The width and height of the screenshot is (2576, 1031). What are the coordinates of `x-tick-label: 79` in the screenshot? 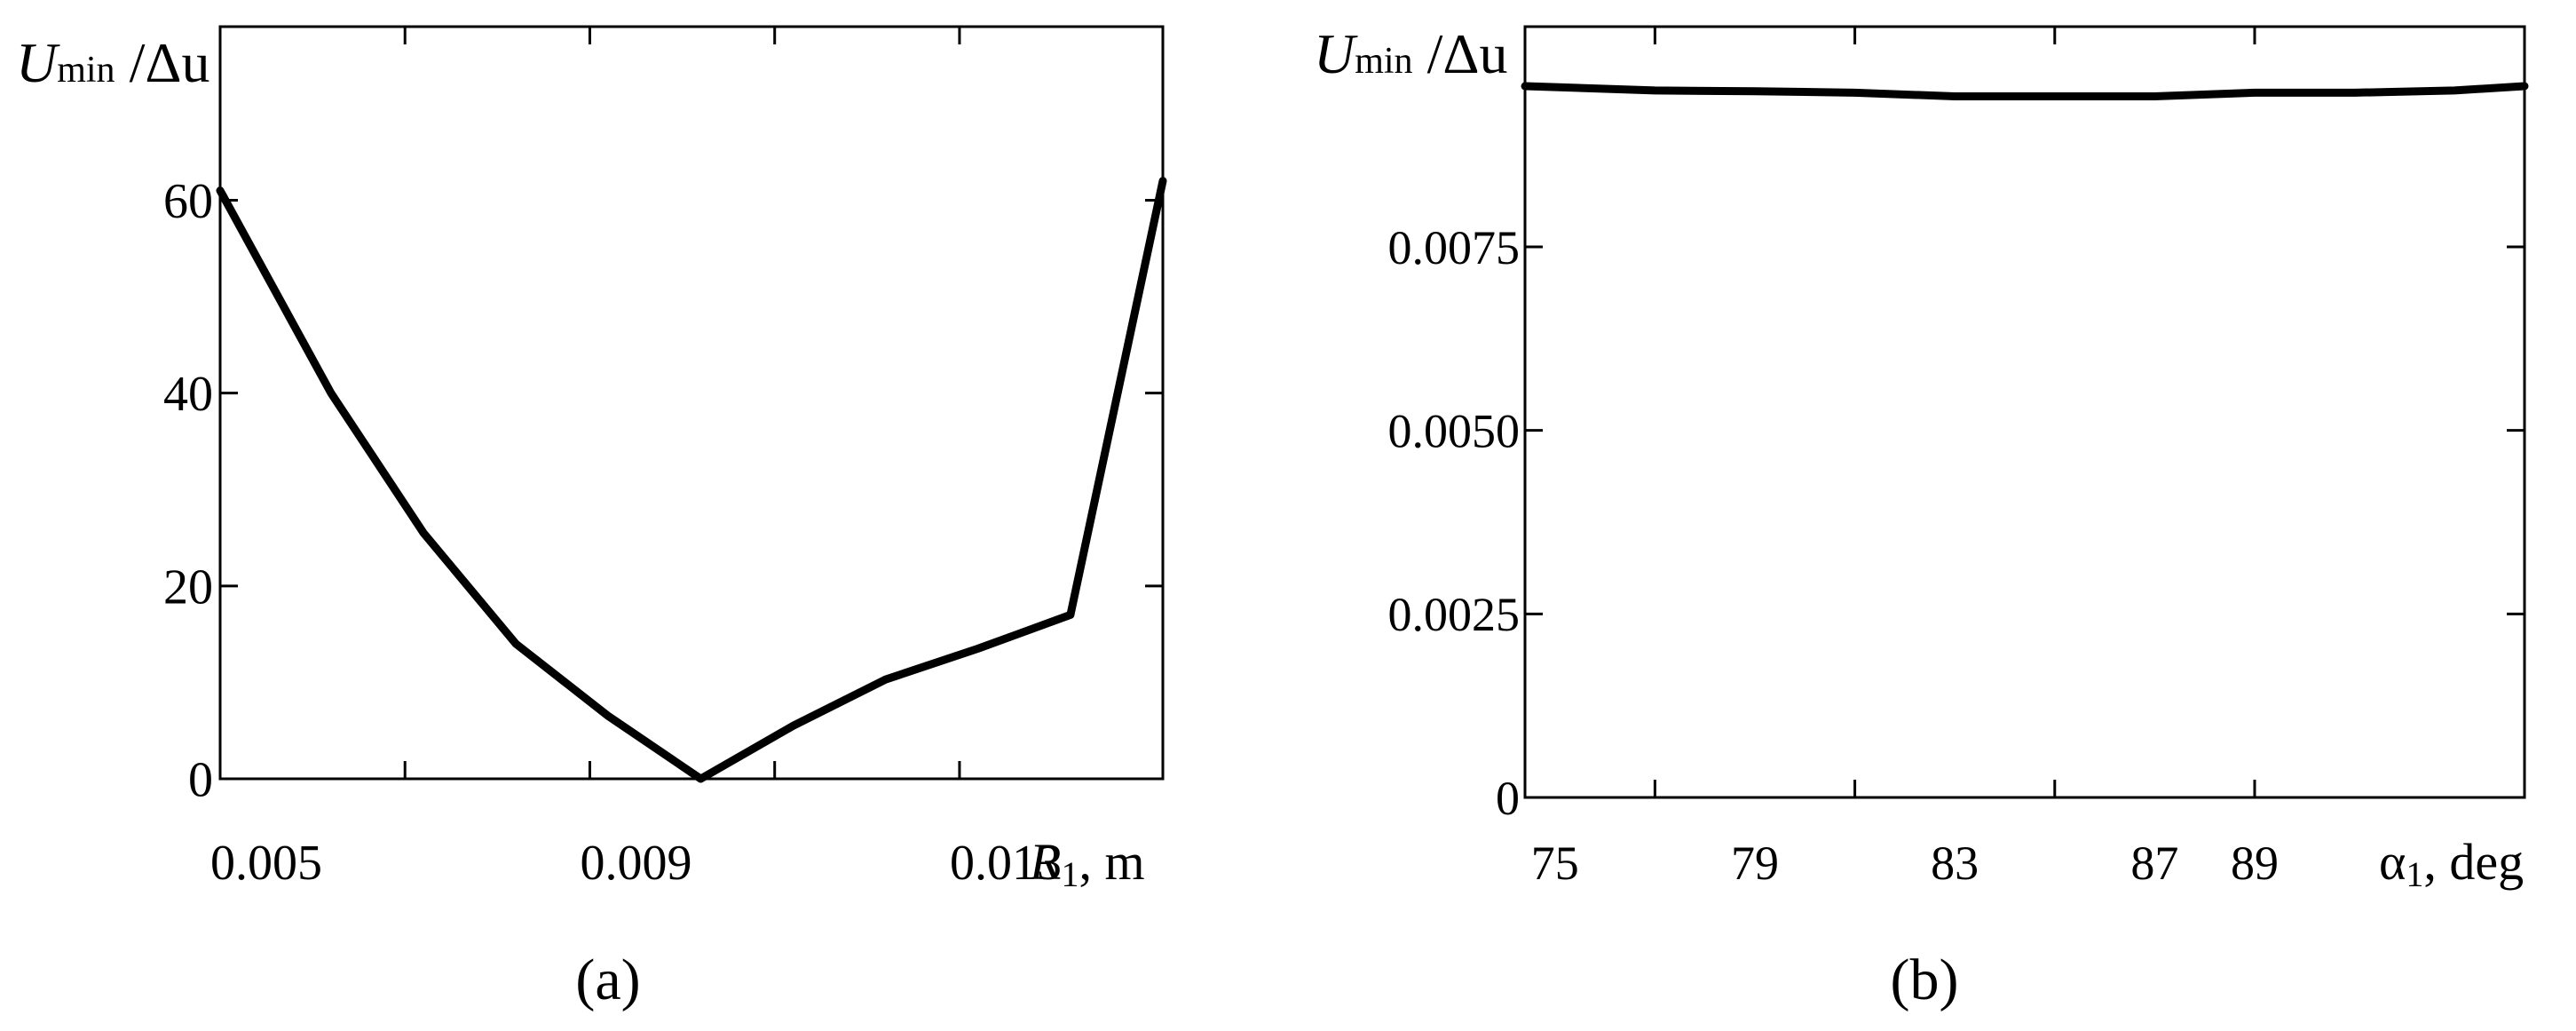 It's located at (1755, 863).